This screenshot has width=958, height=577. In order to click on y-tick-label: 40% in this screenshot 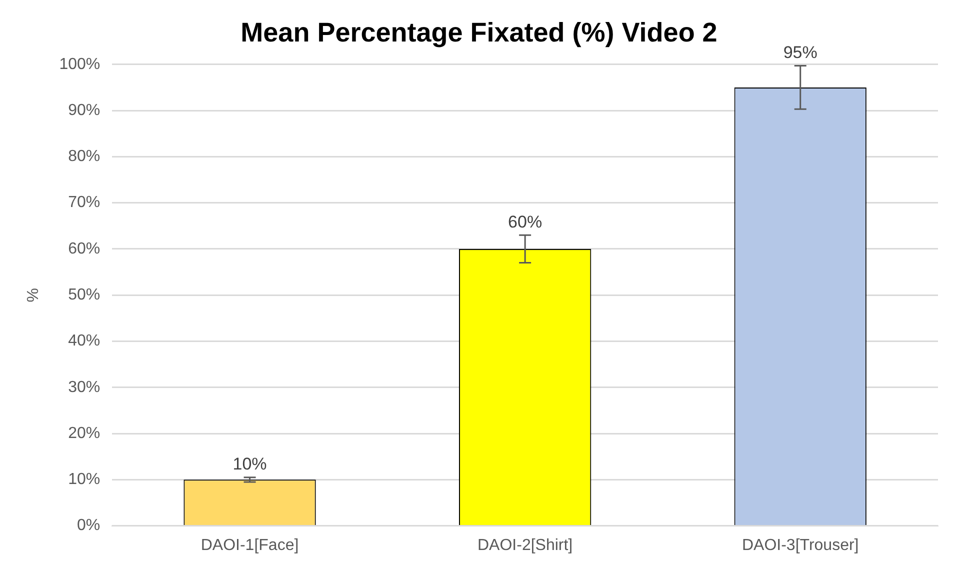, I will do `click(84, 341)`.